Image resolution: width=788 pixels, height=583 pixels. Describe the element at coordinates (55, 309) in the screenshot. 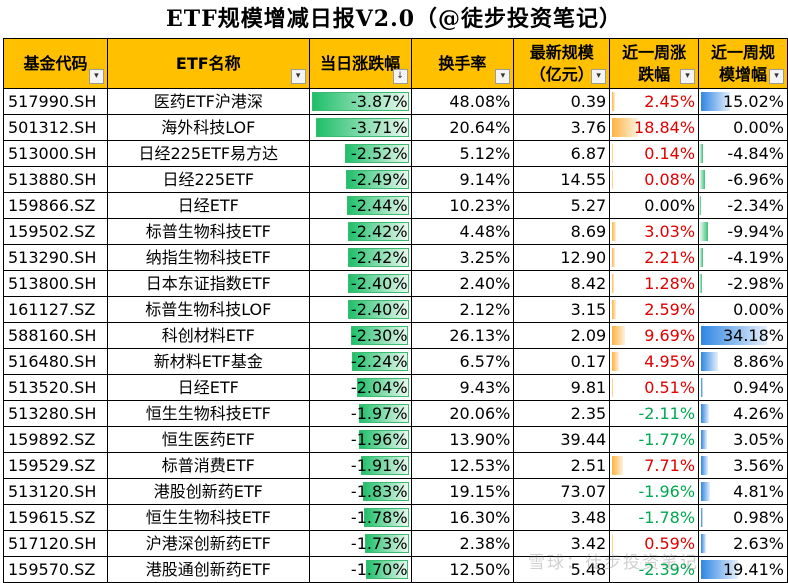

I see `cell-code: 161127.SZ` at that location.